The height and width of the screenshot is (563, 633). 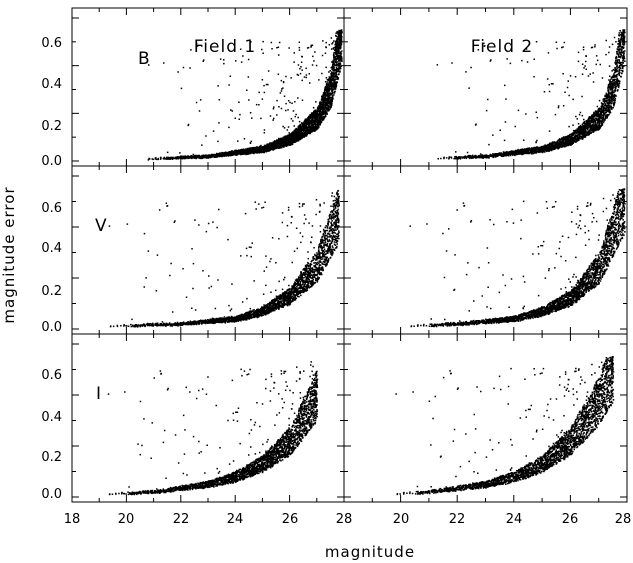 What do you see at coordinates (51, 268) in the screenshot?
I see `y-tick-labels-row-v: 0.0 0.2 0.4 0.6` at bounding box center [51, 268].